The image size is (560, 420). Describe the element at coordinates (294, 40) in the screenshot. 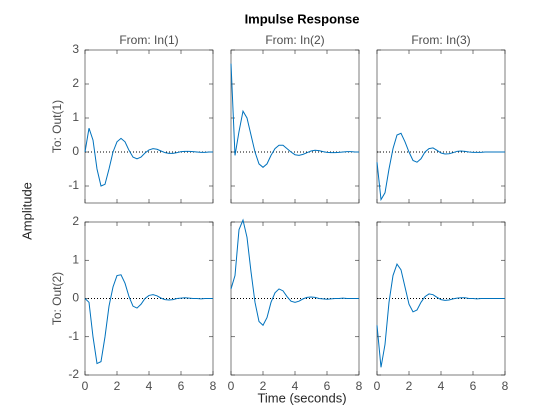

I see `column-title: From: In(2)` at that location.